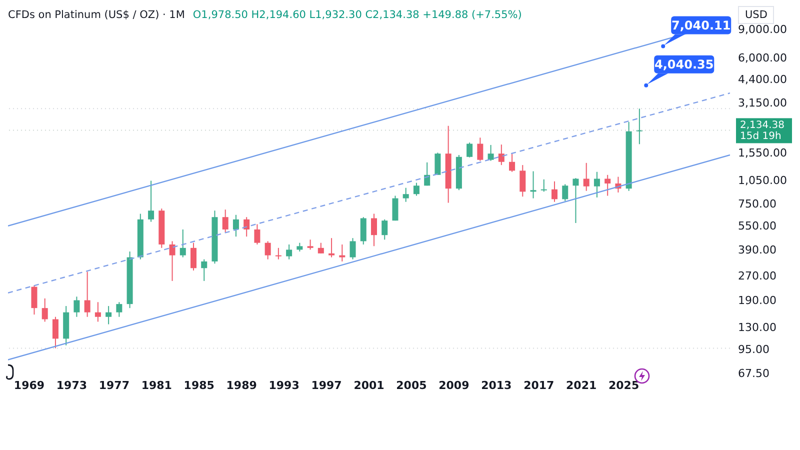 This screenshot has width=800, height=450. I want to click on y-tick-label: 1,050.00, so click(762, 180).